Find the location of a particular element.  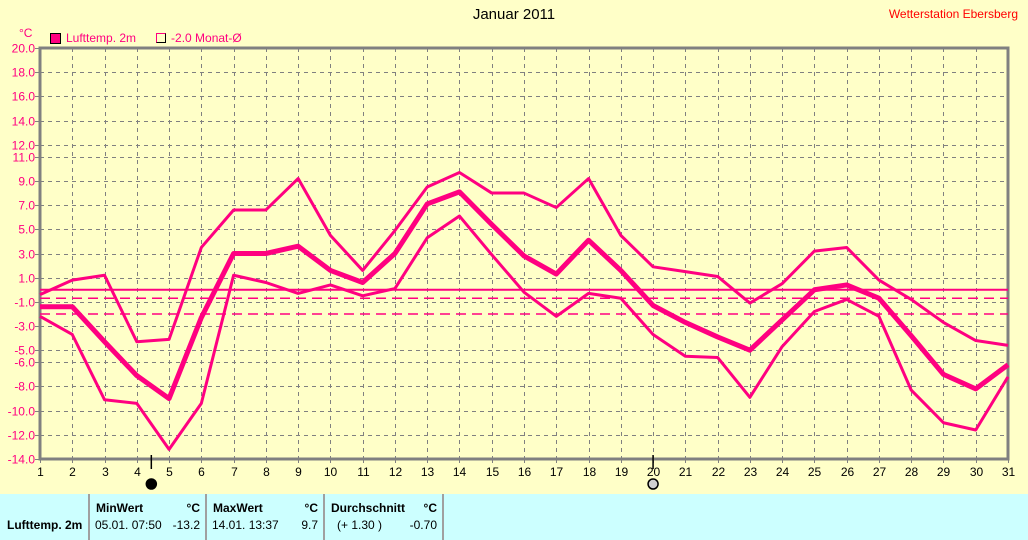

x-tick-label: 11 is located at coordinates (363, 472).